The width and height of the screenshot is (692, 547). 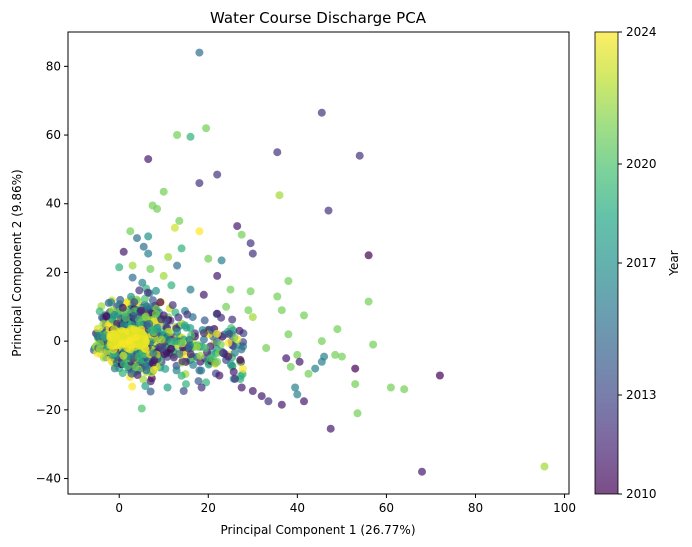 I want to click on x-tick-label: 20, so click(x=208, y=508).